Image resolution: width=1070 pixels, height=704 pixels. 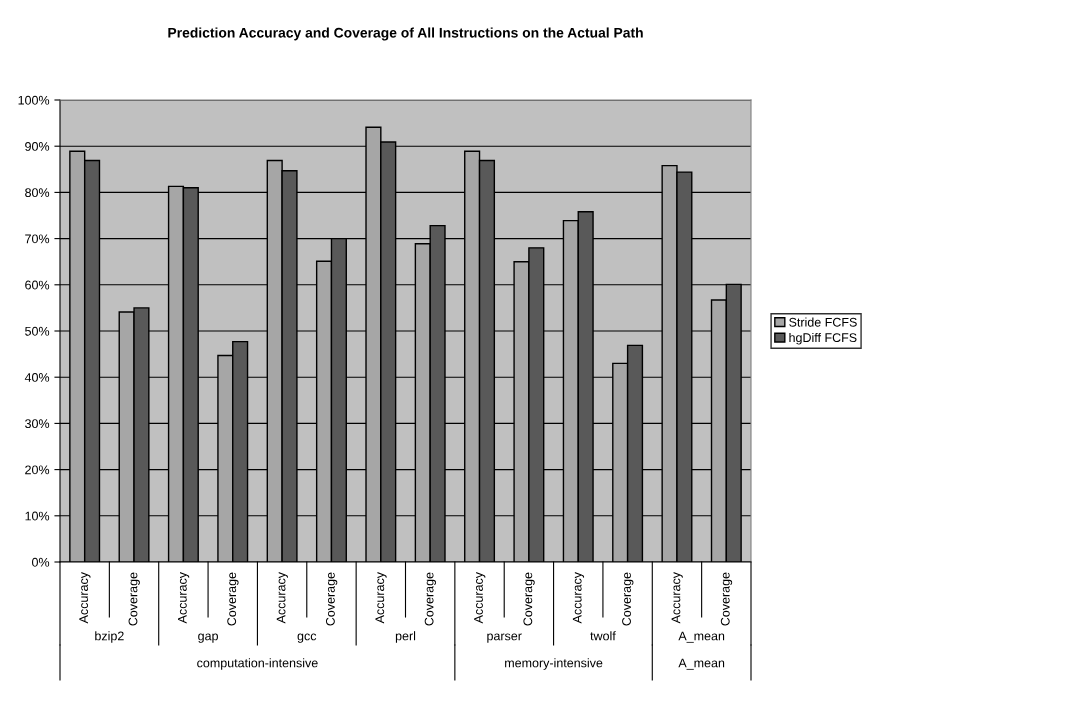 I want to click on text: computation-intensive, so click(x=257, y=664).